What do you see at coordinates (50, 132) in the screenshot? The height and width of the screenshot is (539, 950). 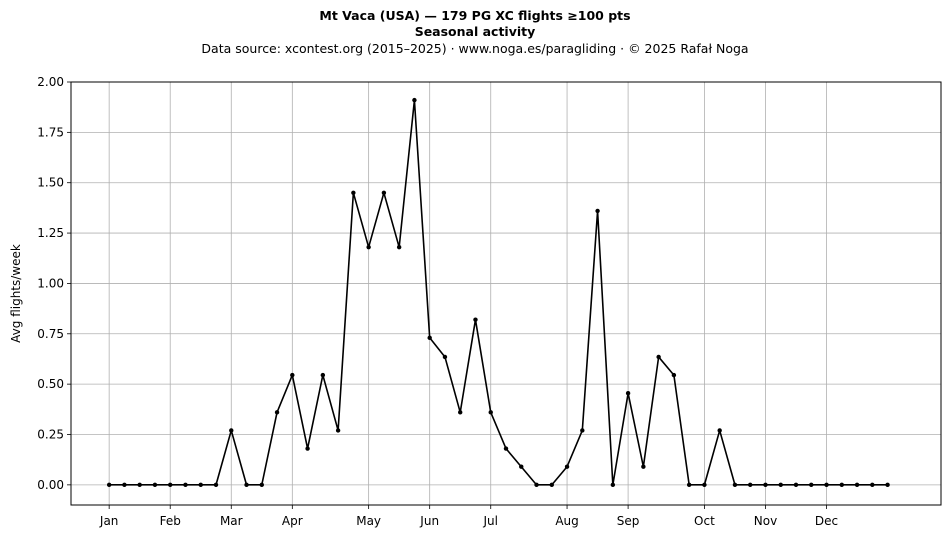 I see `y-tick-label: 1.75` at bounding box center [50, 132].